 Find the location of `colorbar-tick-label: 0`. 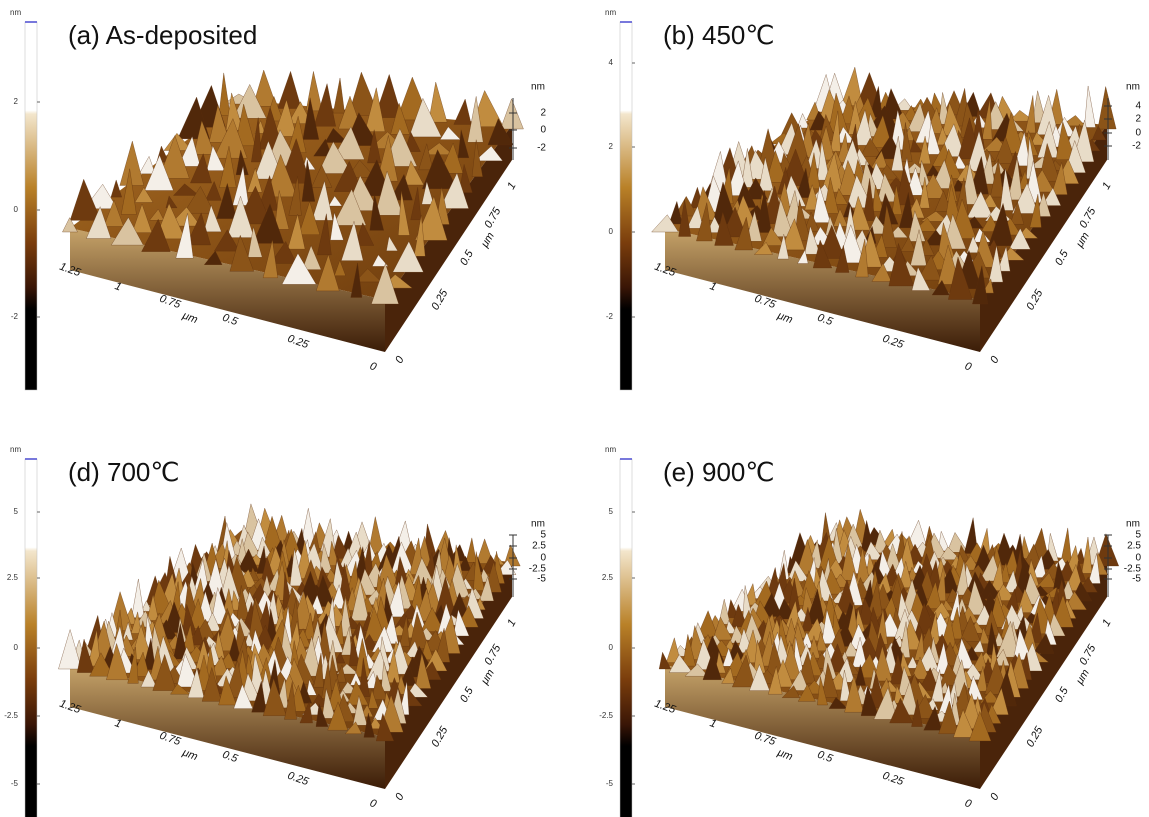

colorbar-tick-label: 0 is located at coordinates (16, 209).